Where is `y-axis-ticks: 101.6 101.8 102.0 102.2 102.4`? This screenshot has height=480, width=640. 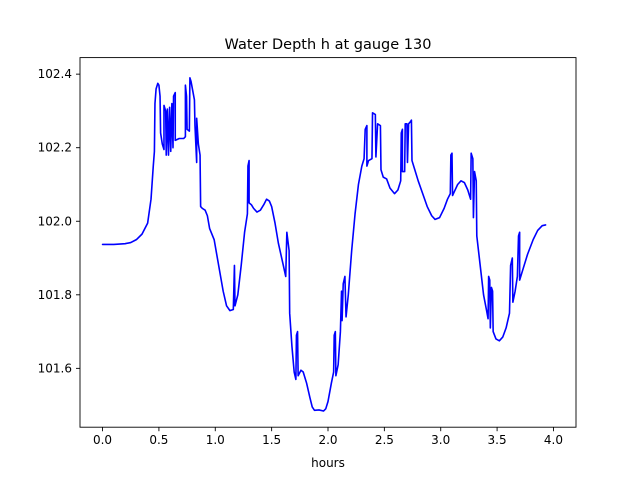
y-axis-ticks: 101.6 101.8 102.0 102.2 102.4 is located at coordinates (59, 221).